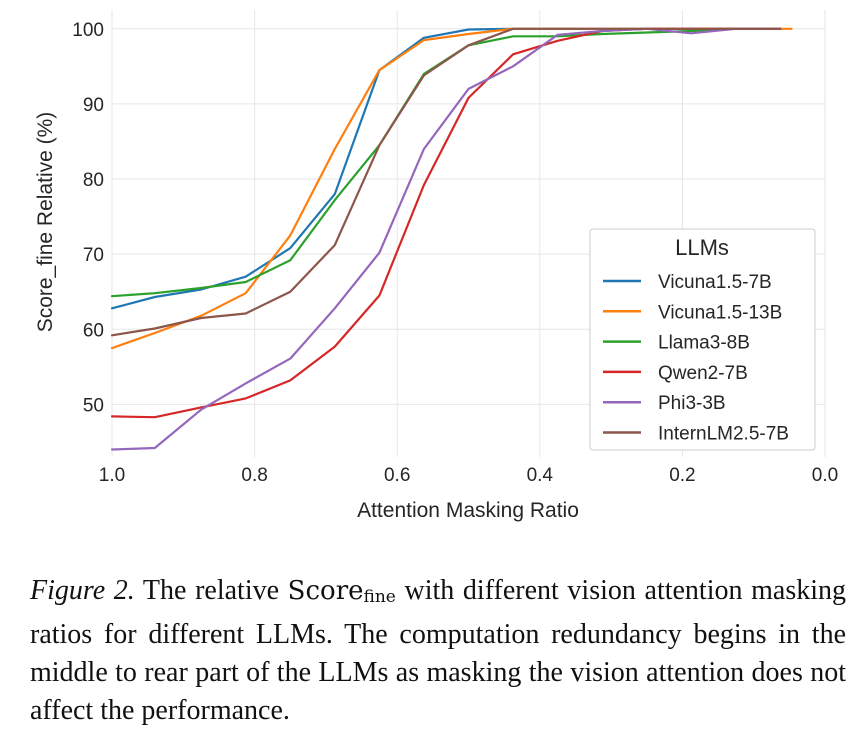 The image size is (858, 732). What do you see at coordinates (93, 405) in the screenshot?
I see `y-tick-label: 50` at bounding box center [93, 405].